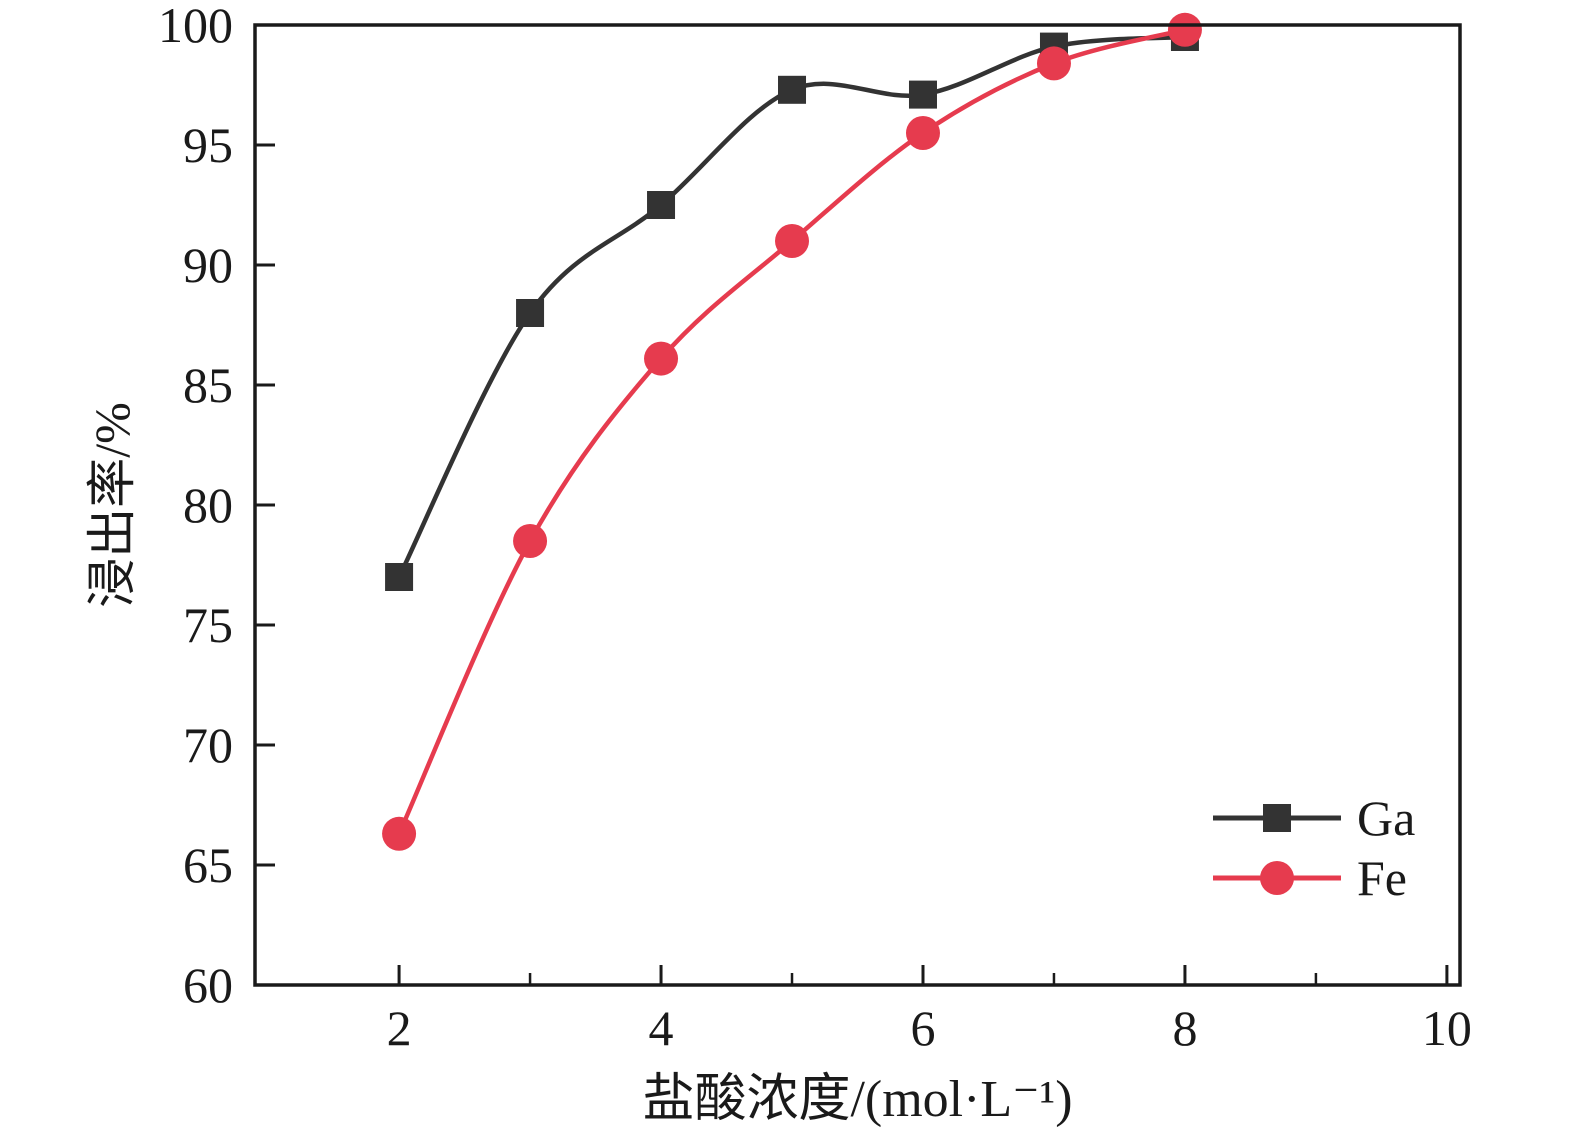  Describe the element at coordinates (208, 985) in the screenshot. I see `y-tick-label: 60` at that location.